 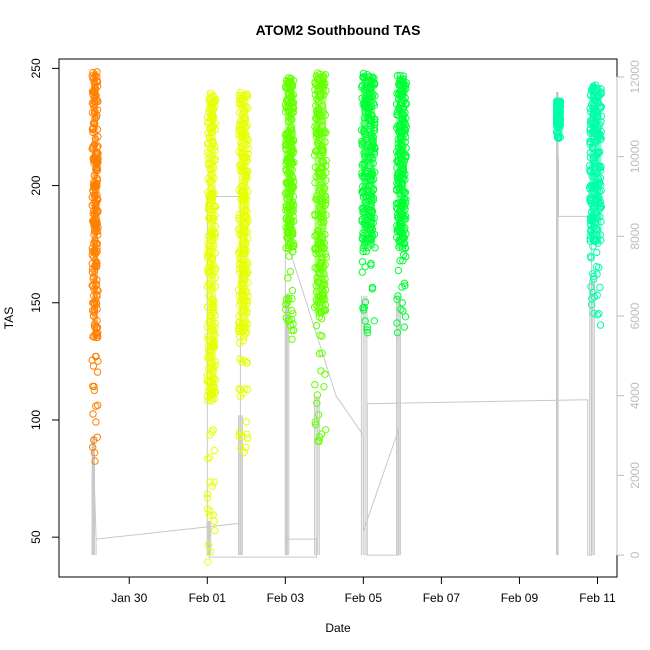 I want to click on y-tick-label: 250, so click(x=36, y=68).